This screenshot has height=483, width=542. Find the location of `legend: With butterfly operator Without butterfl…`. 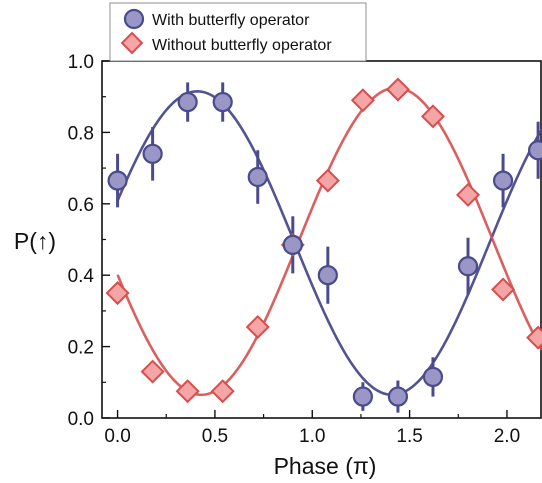

legend: With butterfly operator Without butterfl… is located at coordinates (238, 32).